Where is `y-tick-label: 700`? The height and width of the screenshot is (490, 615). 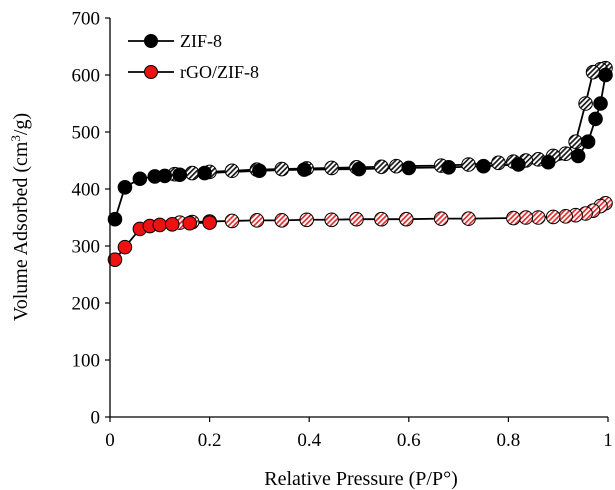
y-tick-label: 700 is located at coordinates (86, 19).